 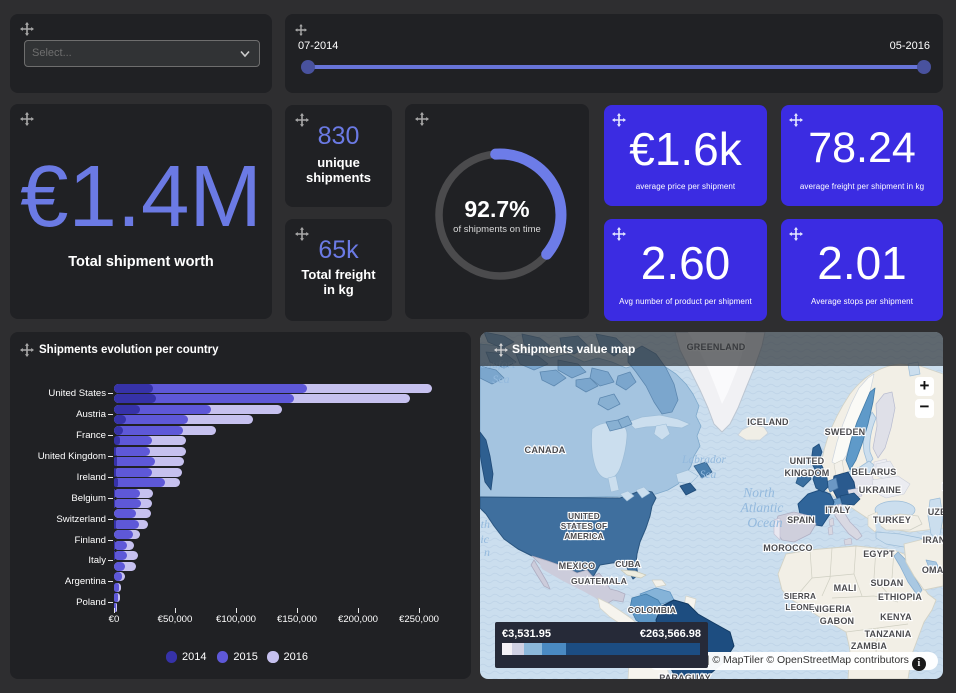 What do you see at coordinates (758, 492) in the screenshot?
I see `svg-text: North` at bounding box center [758, 492].